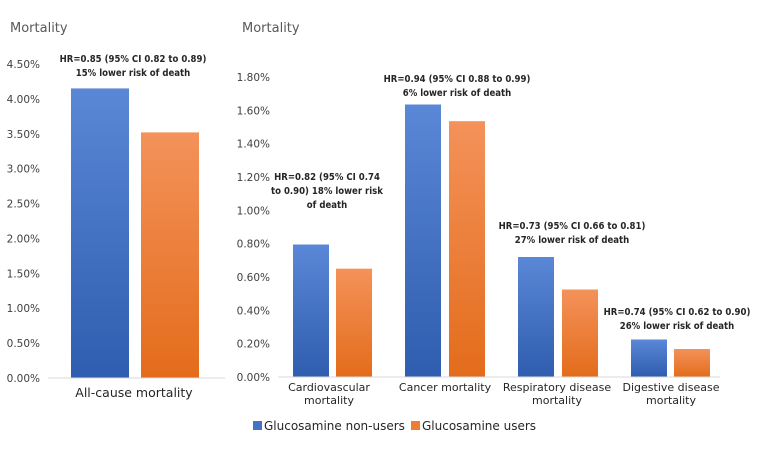 This screenshot has width=768, height=454. Describe the element at coordinates (334, 426) in the screenshot. I see `legend-label-non-users: Glucosamine non-users` at that location.